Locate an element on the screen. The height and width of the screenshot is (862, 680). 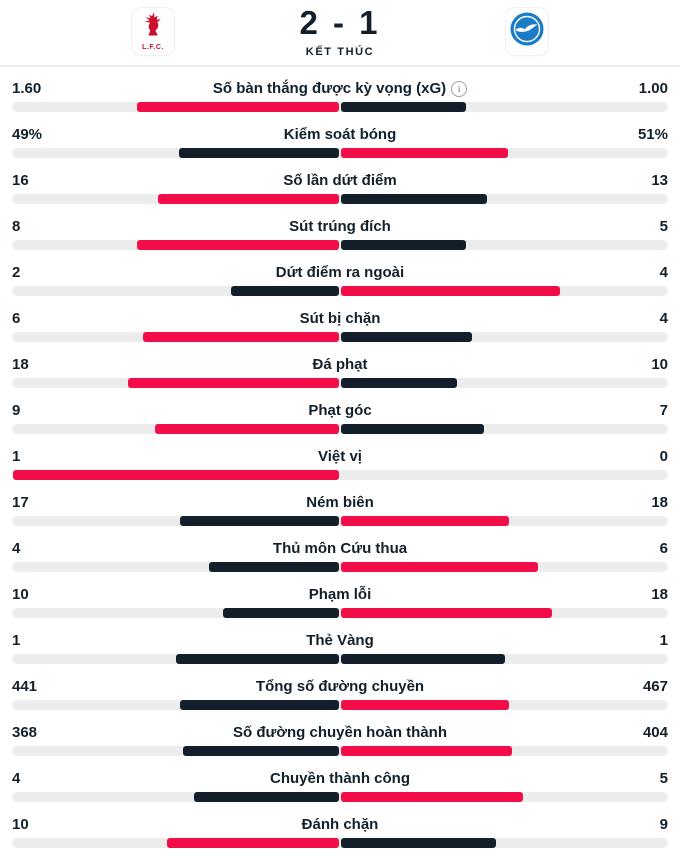
stat-row: 4 Chuyền thành công 5 is located at coordinates (340, 793).